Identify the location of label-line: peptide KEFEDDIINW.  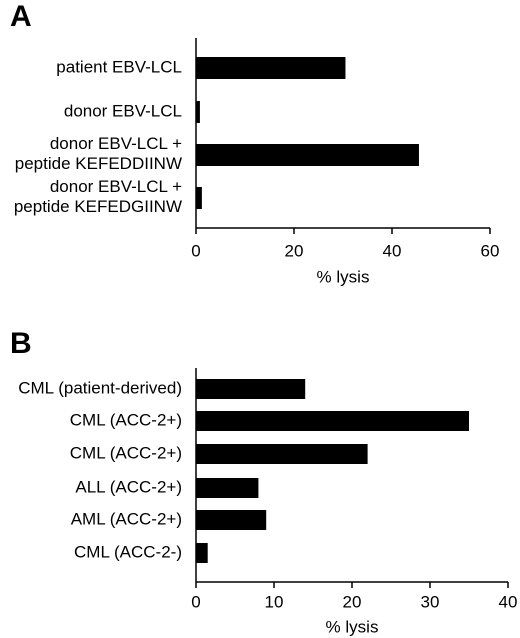
(96, 163).